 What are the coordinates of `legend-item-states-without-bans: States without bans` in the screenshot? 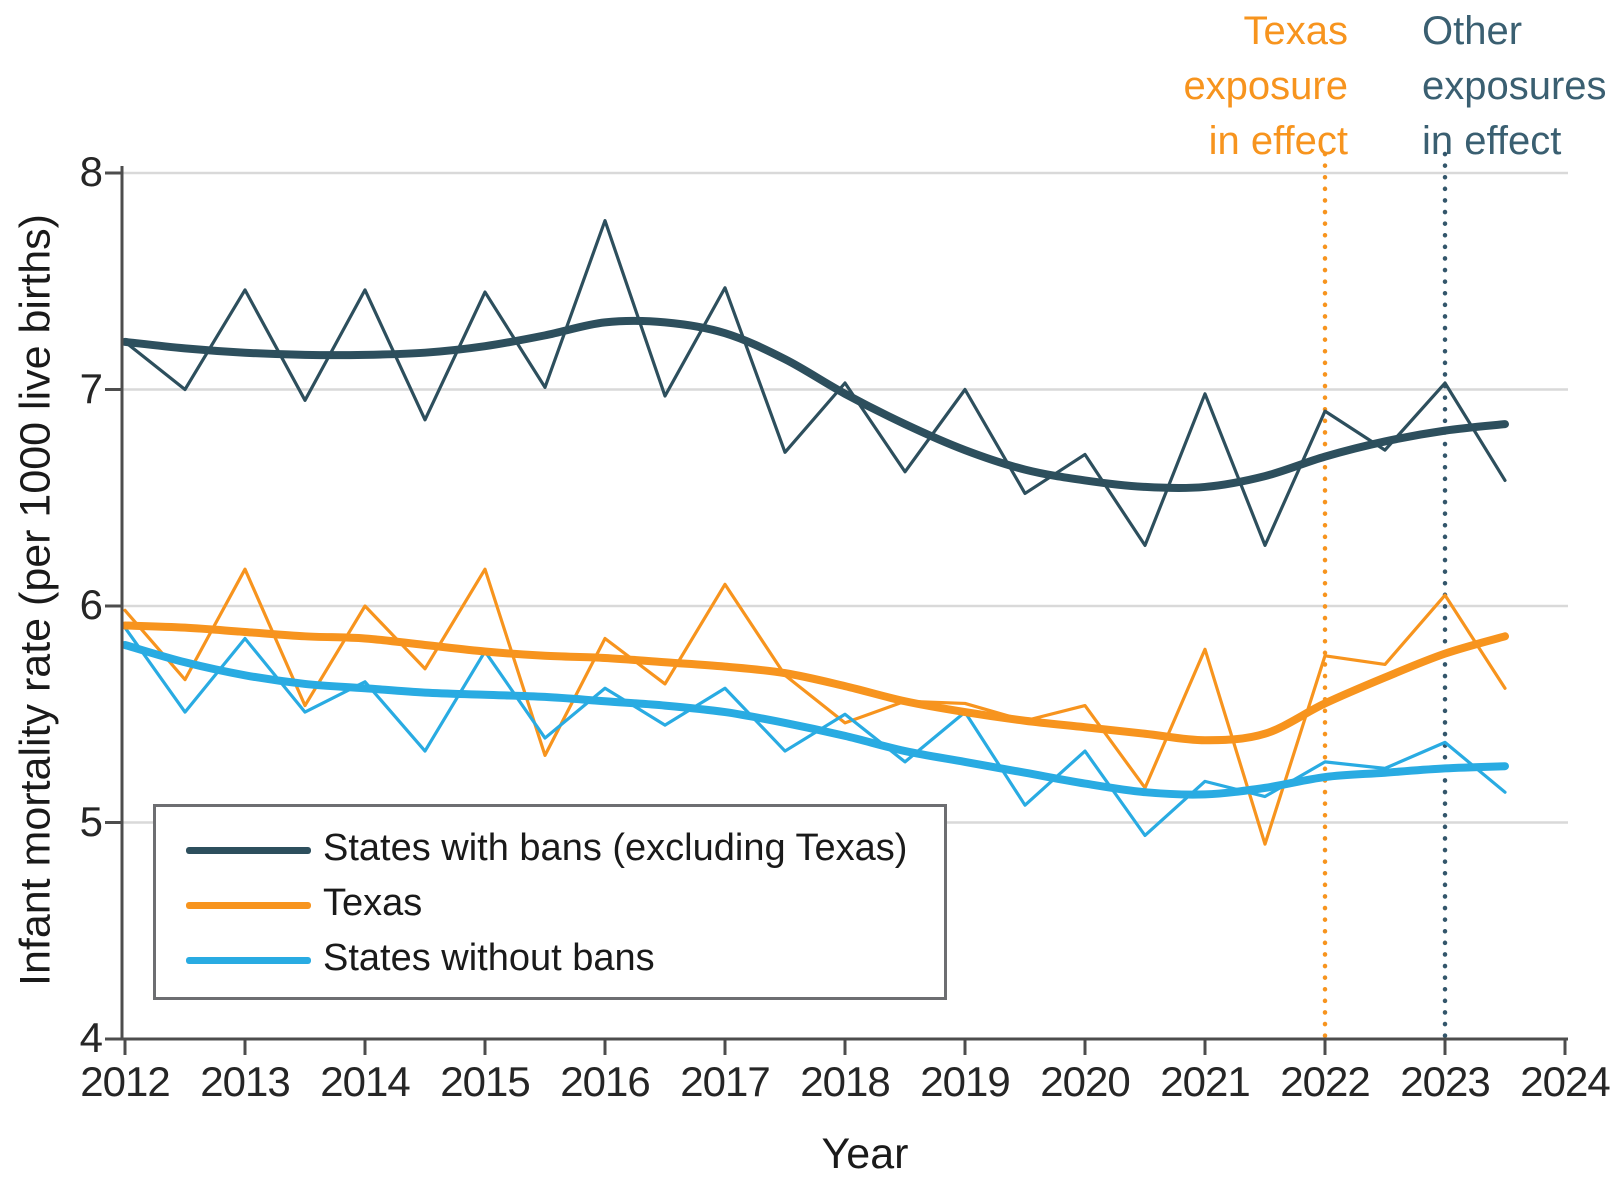 It's located at (550, 960).